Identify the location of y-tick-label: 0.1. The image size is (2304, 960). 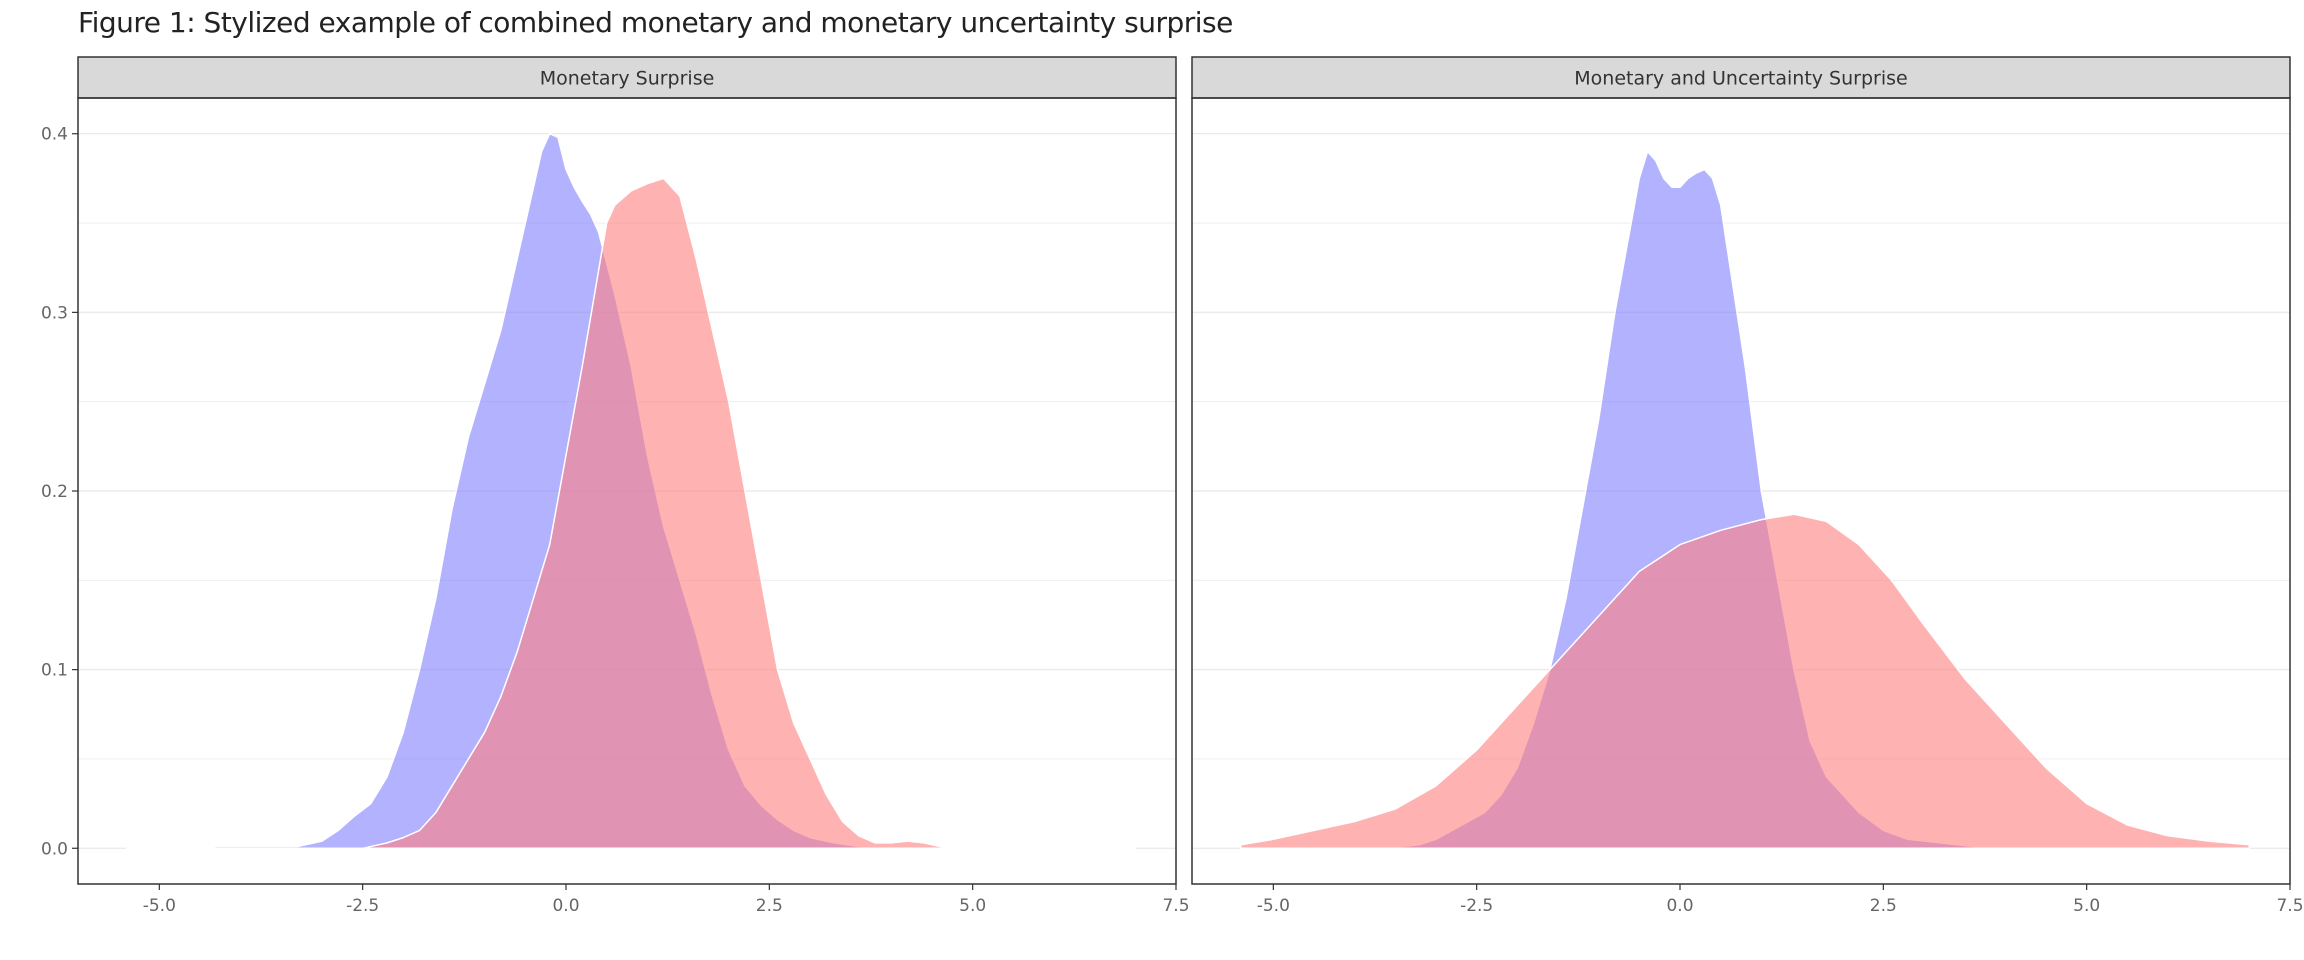
(54, 671).